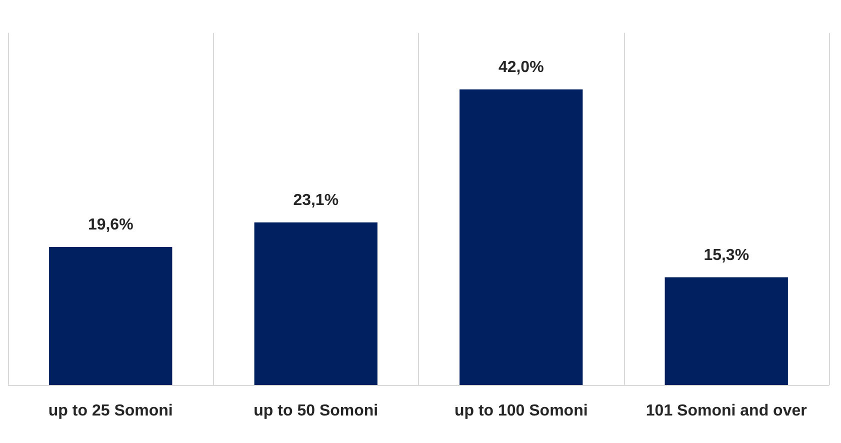 The width and height of the screenshot is (841, 443). Describe the element at coordinates (111, 225) in the screenshot. I see `data-label: 19,6%` at that location.